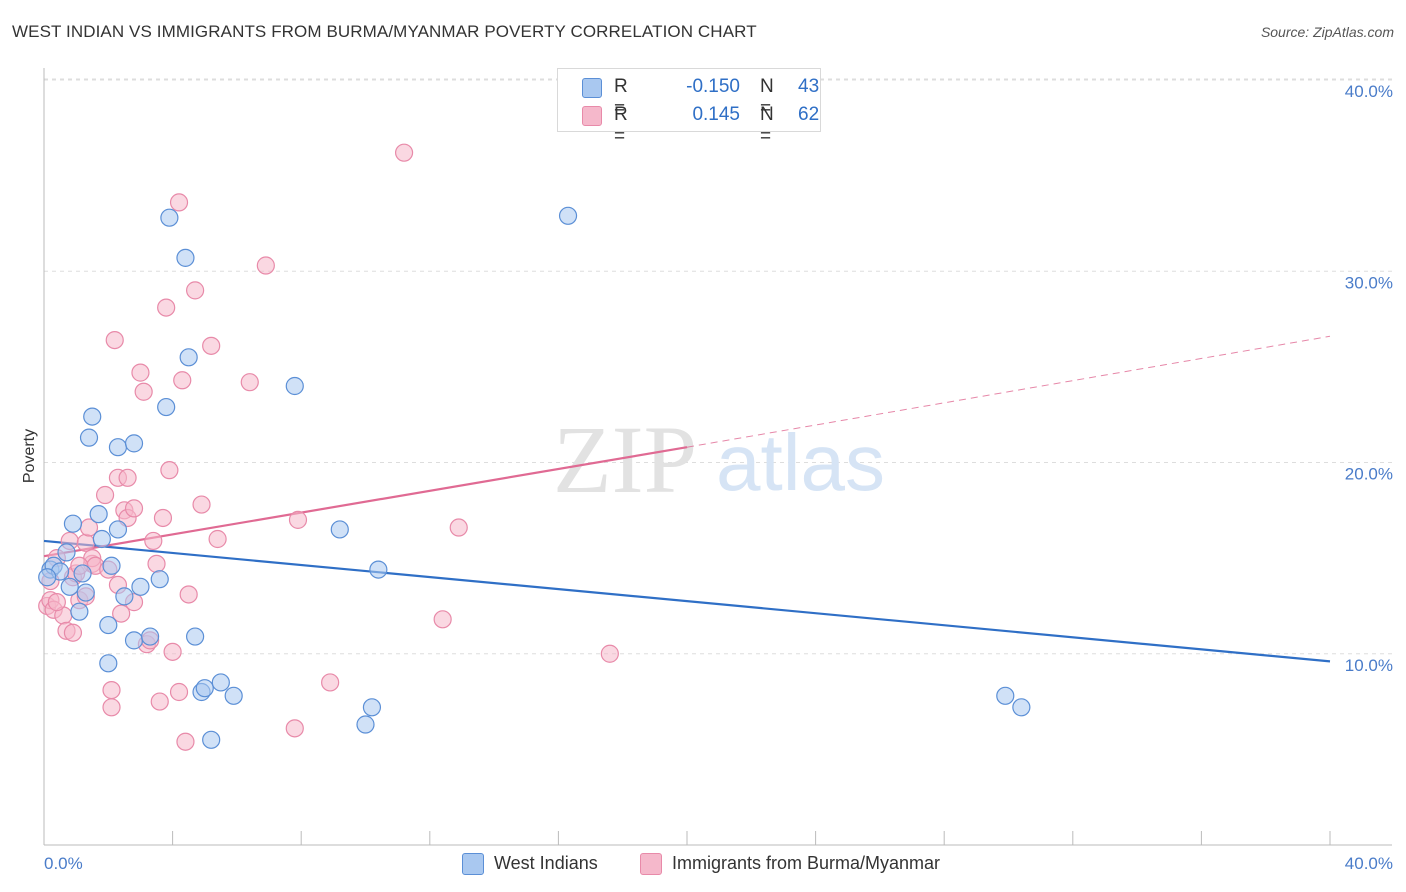  What do you see at coordinates (621, 97) in the screenshot?
I see `r-label: R =` at bounding box center [621, 97].